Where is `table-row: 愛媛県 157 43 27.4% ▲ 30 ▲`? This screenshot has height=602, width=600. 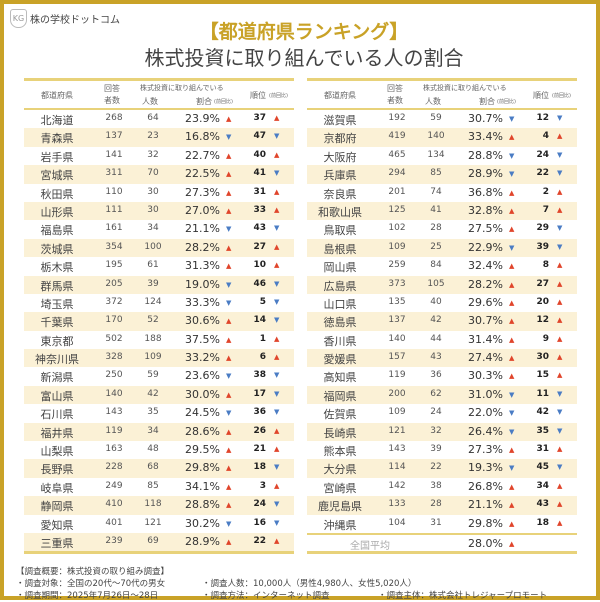
table-row: 愛媛県 157 43 27.4% ▲ 30 ▲ is located at coordinates (442, 358).